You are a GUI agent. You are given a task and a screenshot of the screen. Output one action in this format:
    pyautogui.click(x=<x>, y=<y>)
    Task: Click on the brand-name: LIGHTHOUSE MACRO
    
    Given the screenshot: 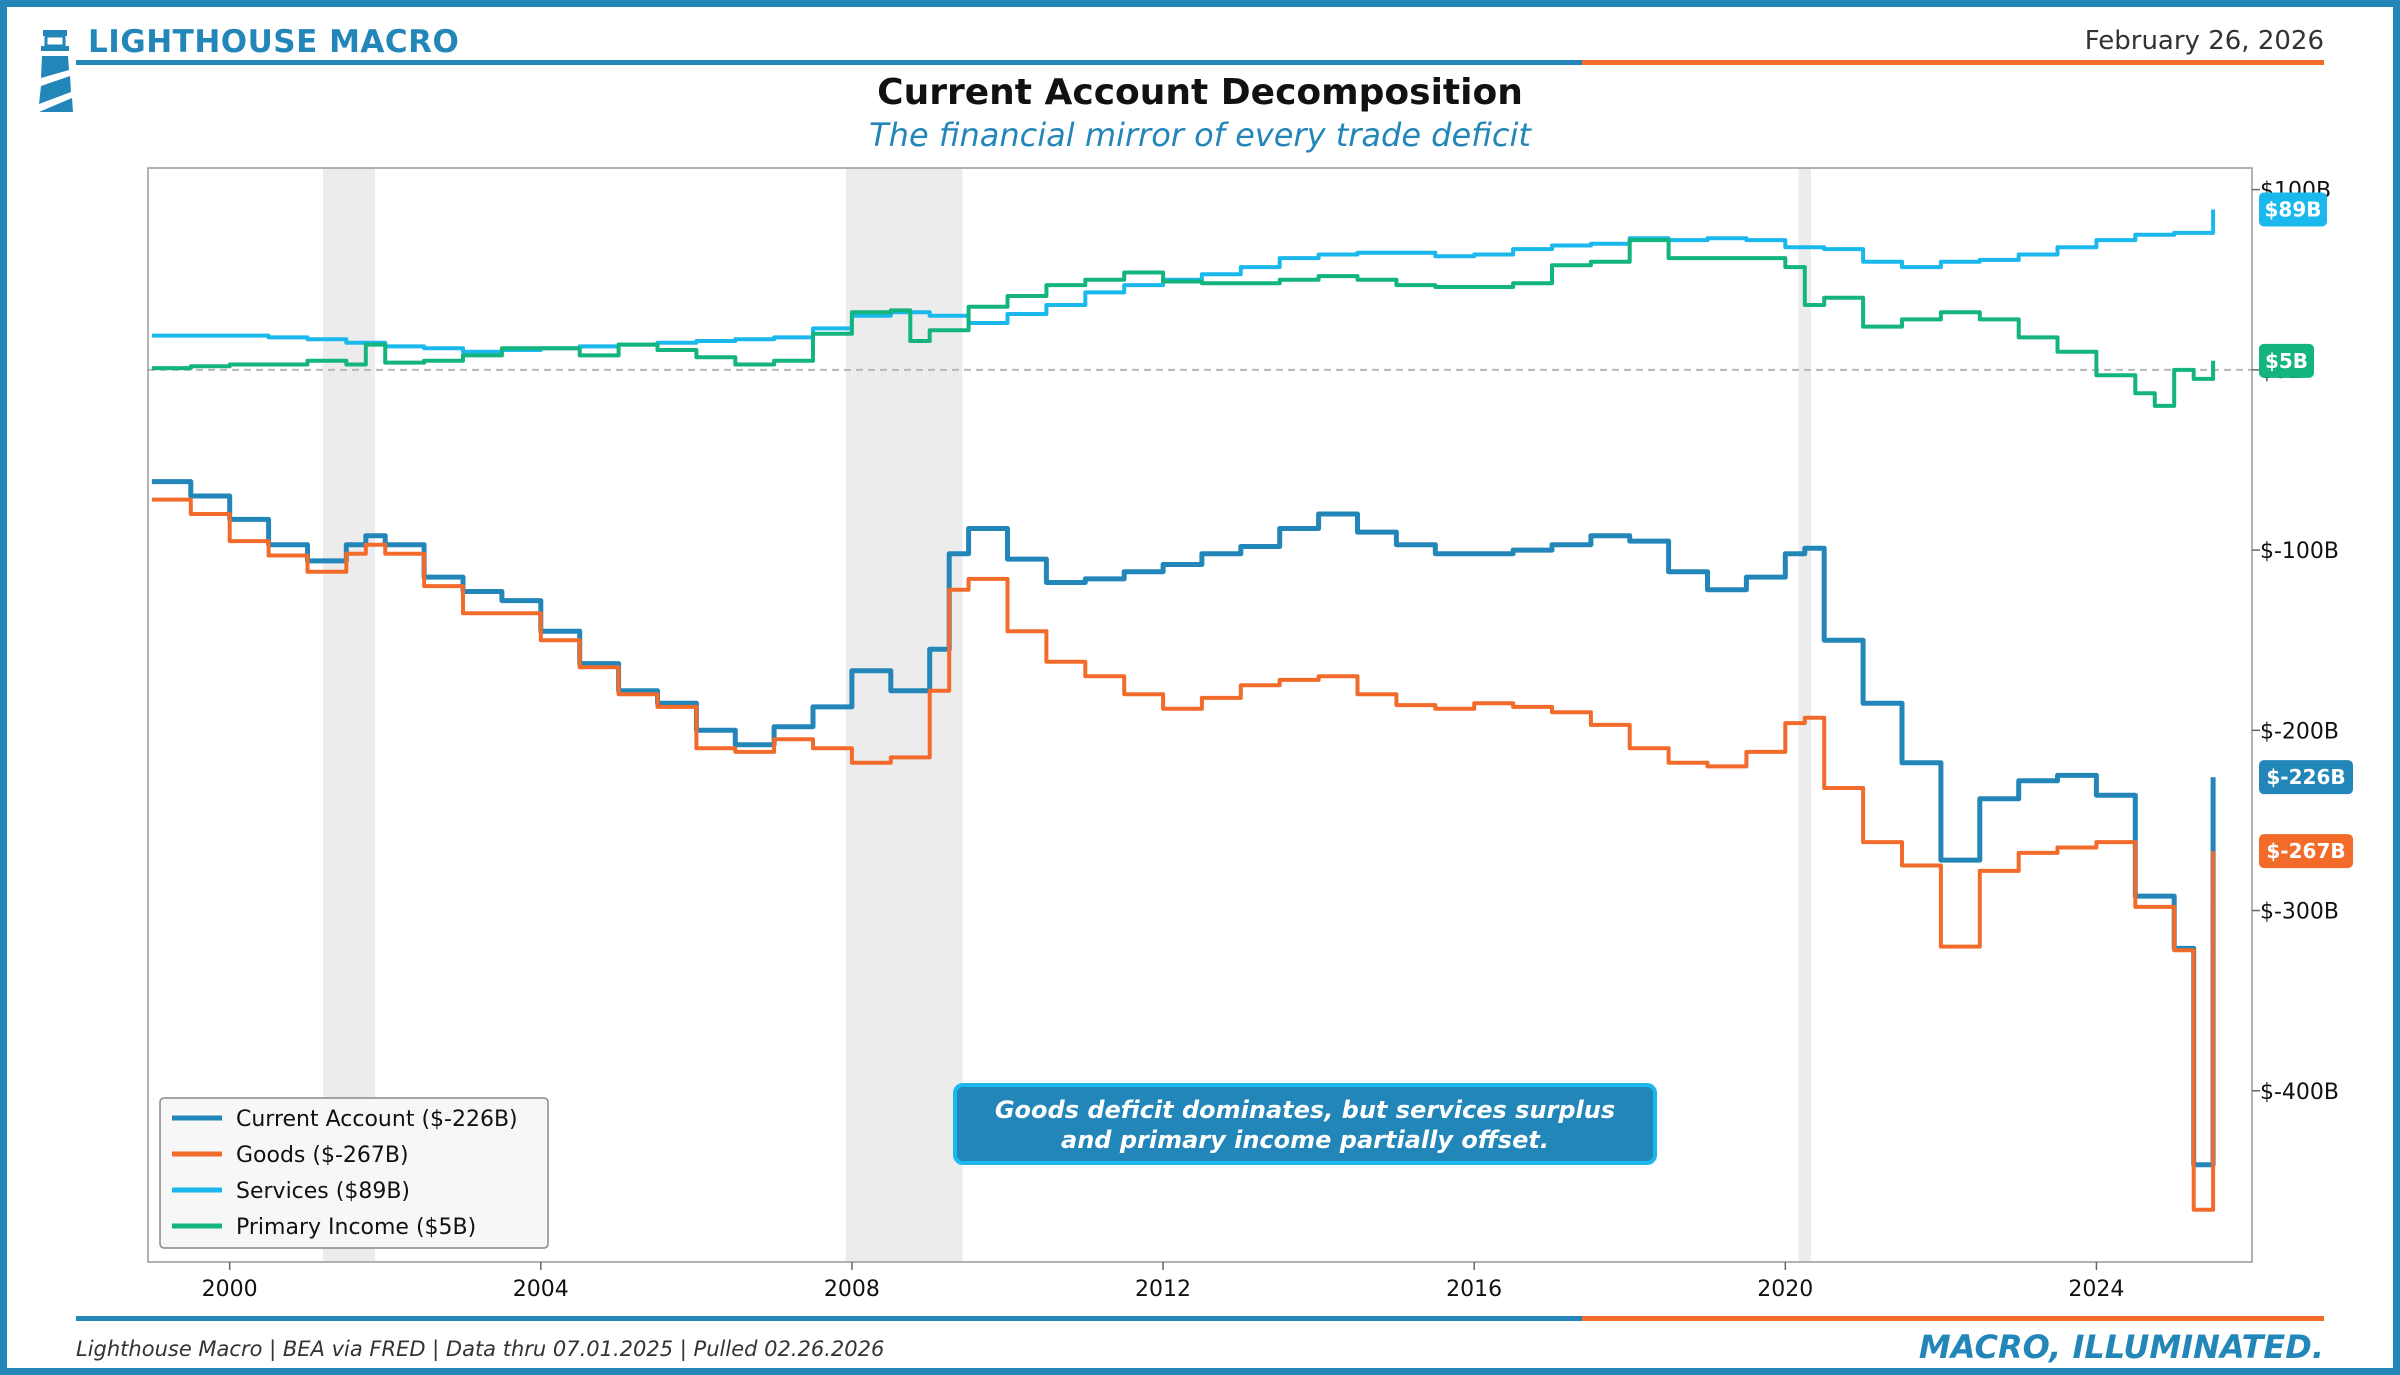 What is the action you would take?
    pyautogui.click(x=274, y=42)
    